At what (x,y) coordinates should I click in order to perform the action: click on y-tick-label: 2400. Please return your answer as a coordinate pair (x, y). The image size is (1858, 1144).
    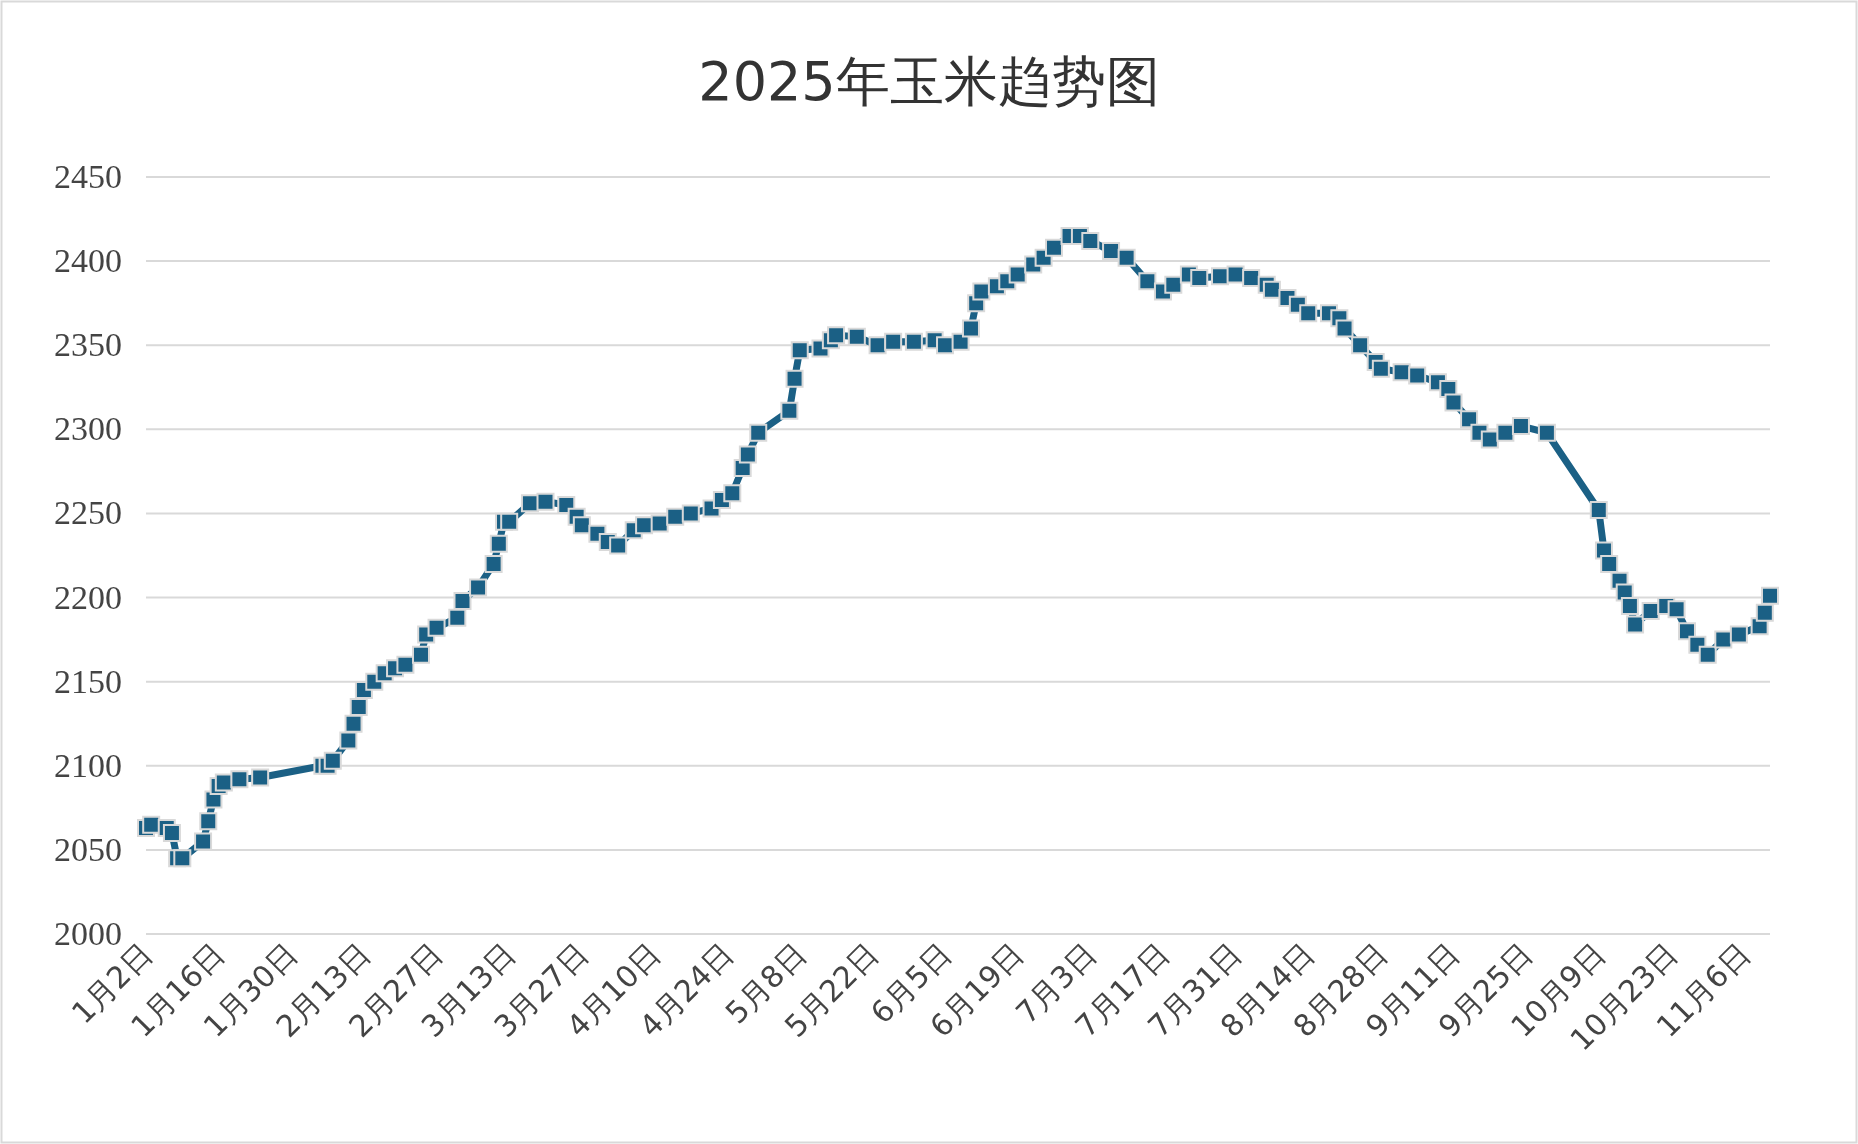
    Looking at the image, I should click on (88, 261).